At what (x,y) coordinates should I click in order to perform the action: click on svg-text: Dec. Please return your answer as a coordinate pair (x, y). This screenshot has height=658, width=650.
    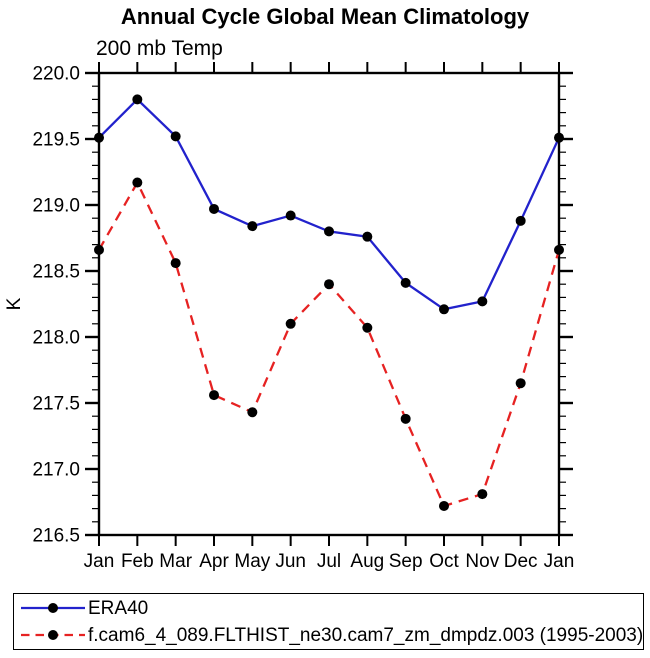
    Looking at the image, I should click on (521, 561).